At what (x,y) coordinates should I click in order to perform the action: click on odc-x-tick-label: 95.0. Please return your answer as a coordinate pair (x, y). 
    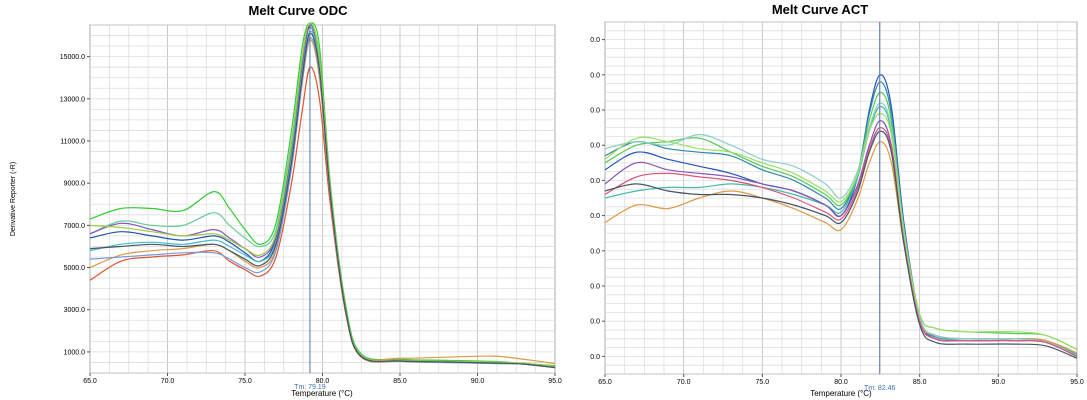
    Looking at the image, I should click on (555, 381).